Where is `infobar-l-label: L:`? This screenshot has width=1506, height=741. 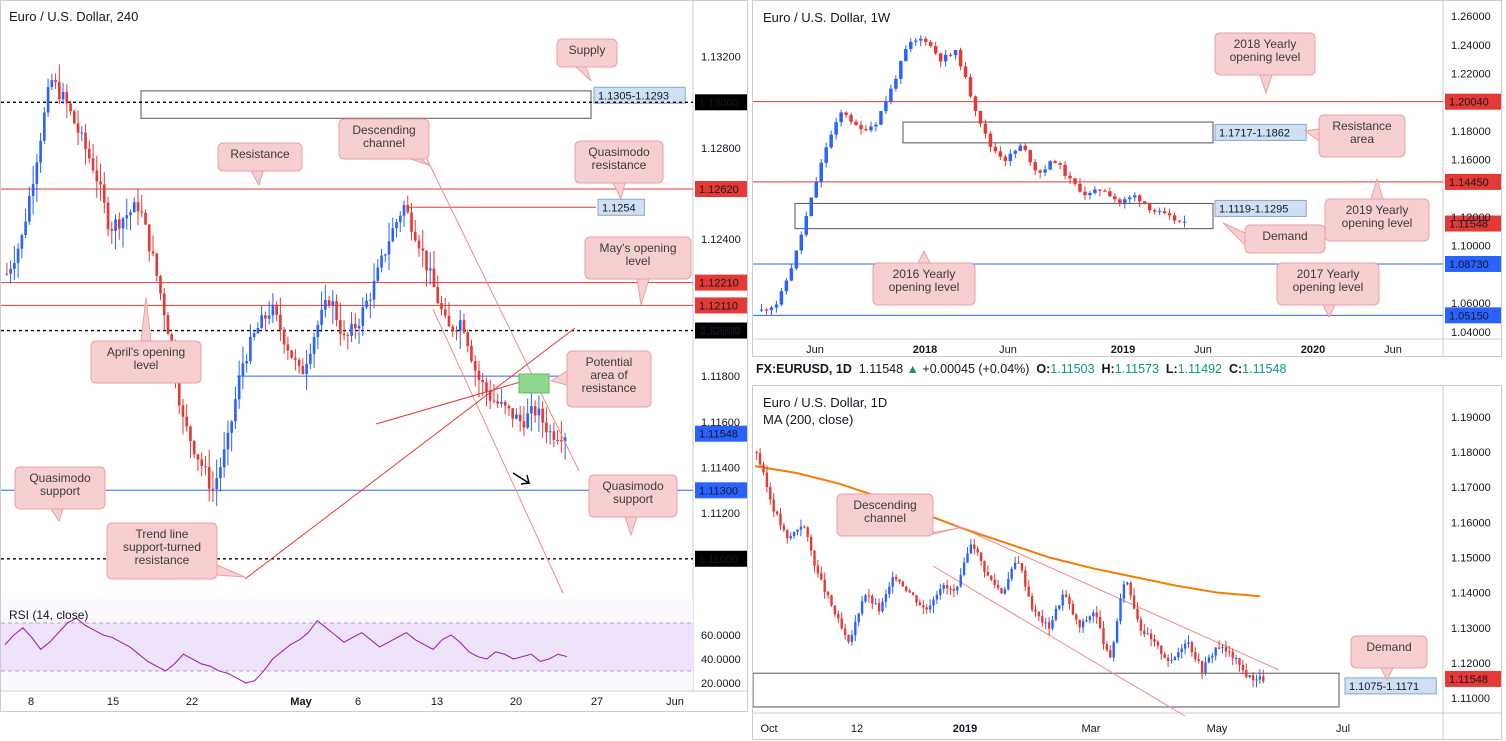 infobar-l-label: L: is located at coordinates (1171, 369).